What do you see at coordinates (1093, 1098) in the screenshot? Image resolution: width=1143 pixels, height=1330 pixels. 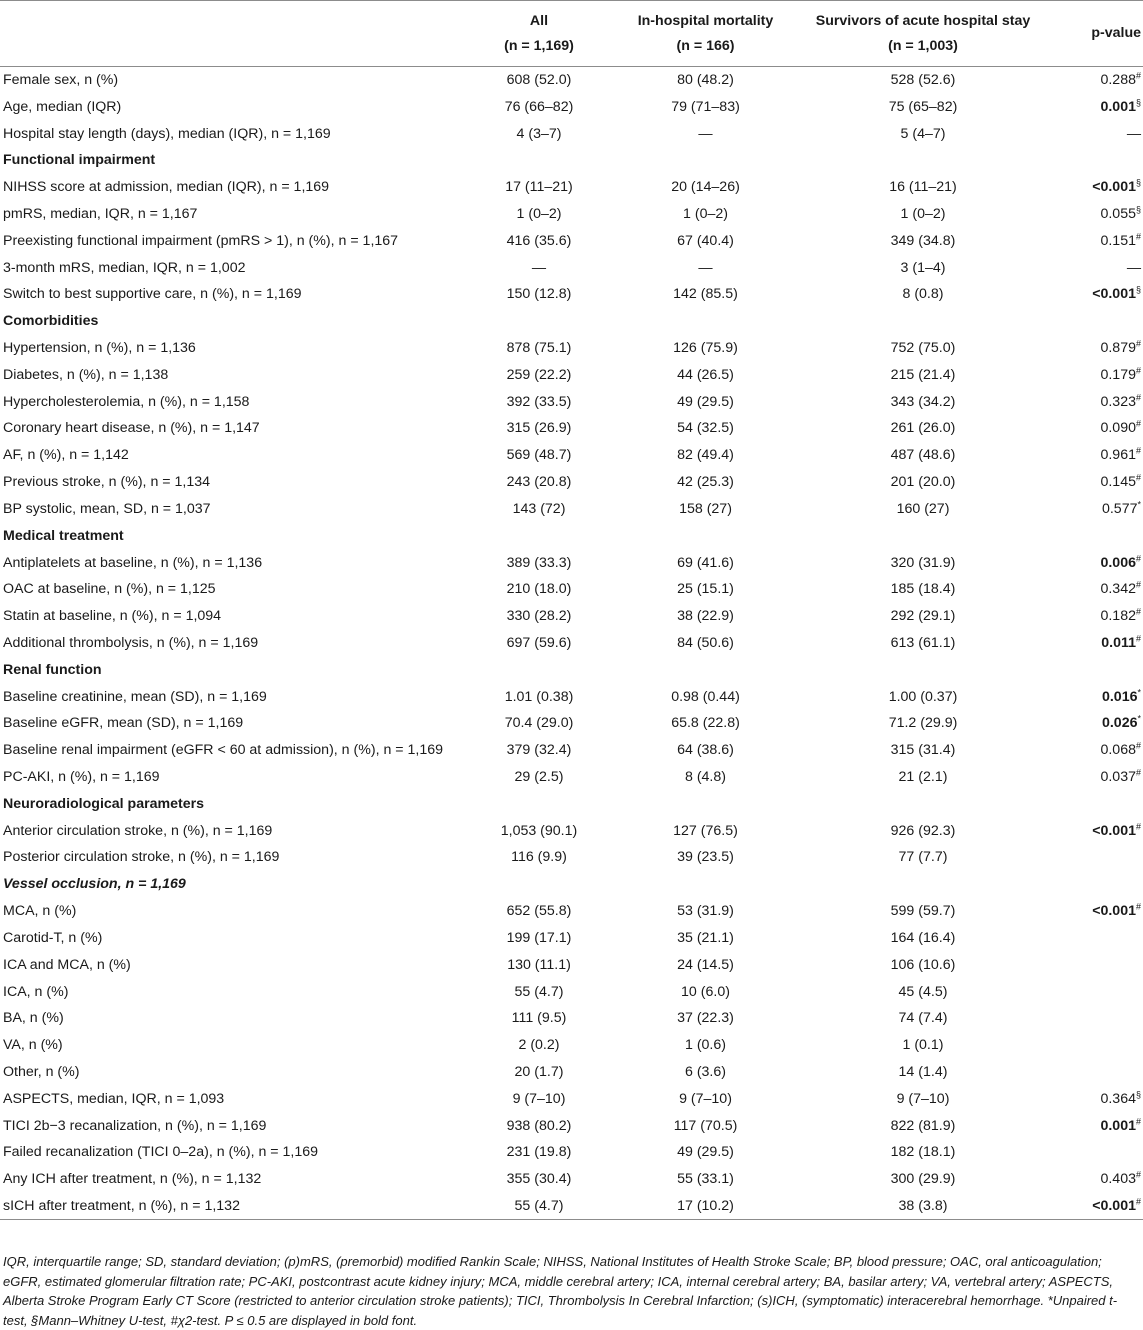 I see `cell-pvalue: 0.364§` at bounding box center [1093, 1098].